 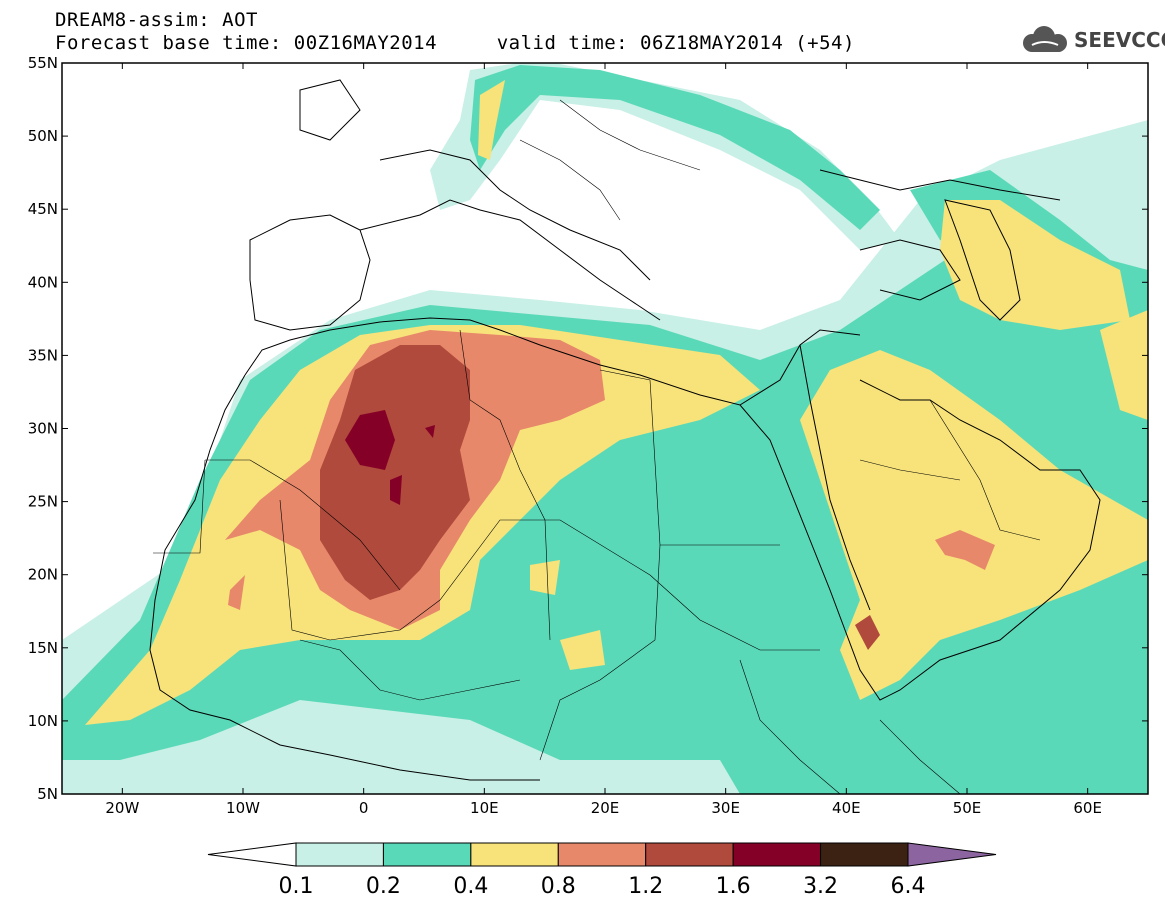 What do you see at coordinates (383, 886) in the screenshot?
I see `colorbar-label: 0.2` at bounding box center [383, 886].